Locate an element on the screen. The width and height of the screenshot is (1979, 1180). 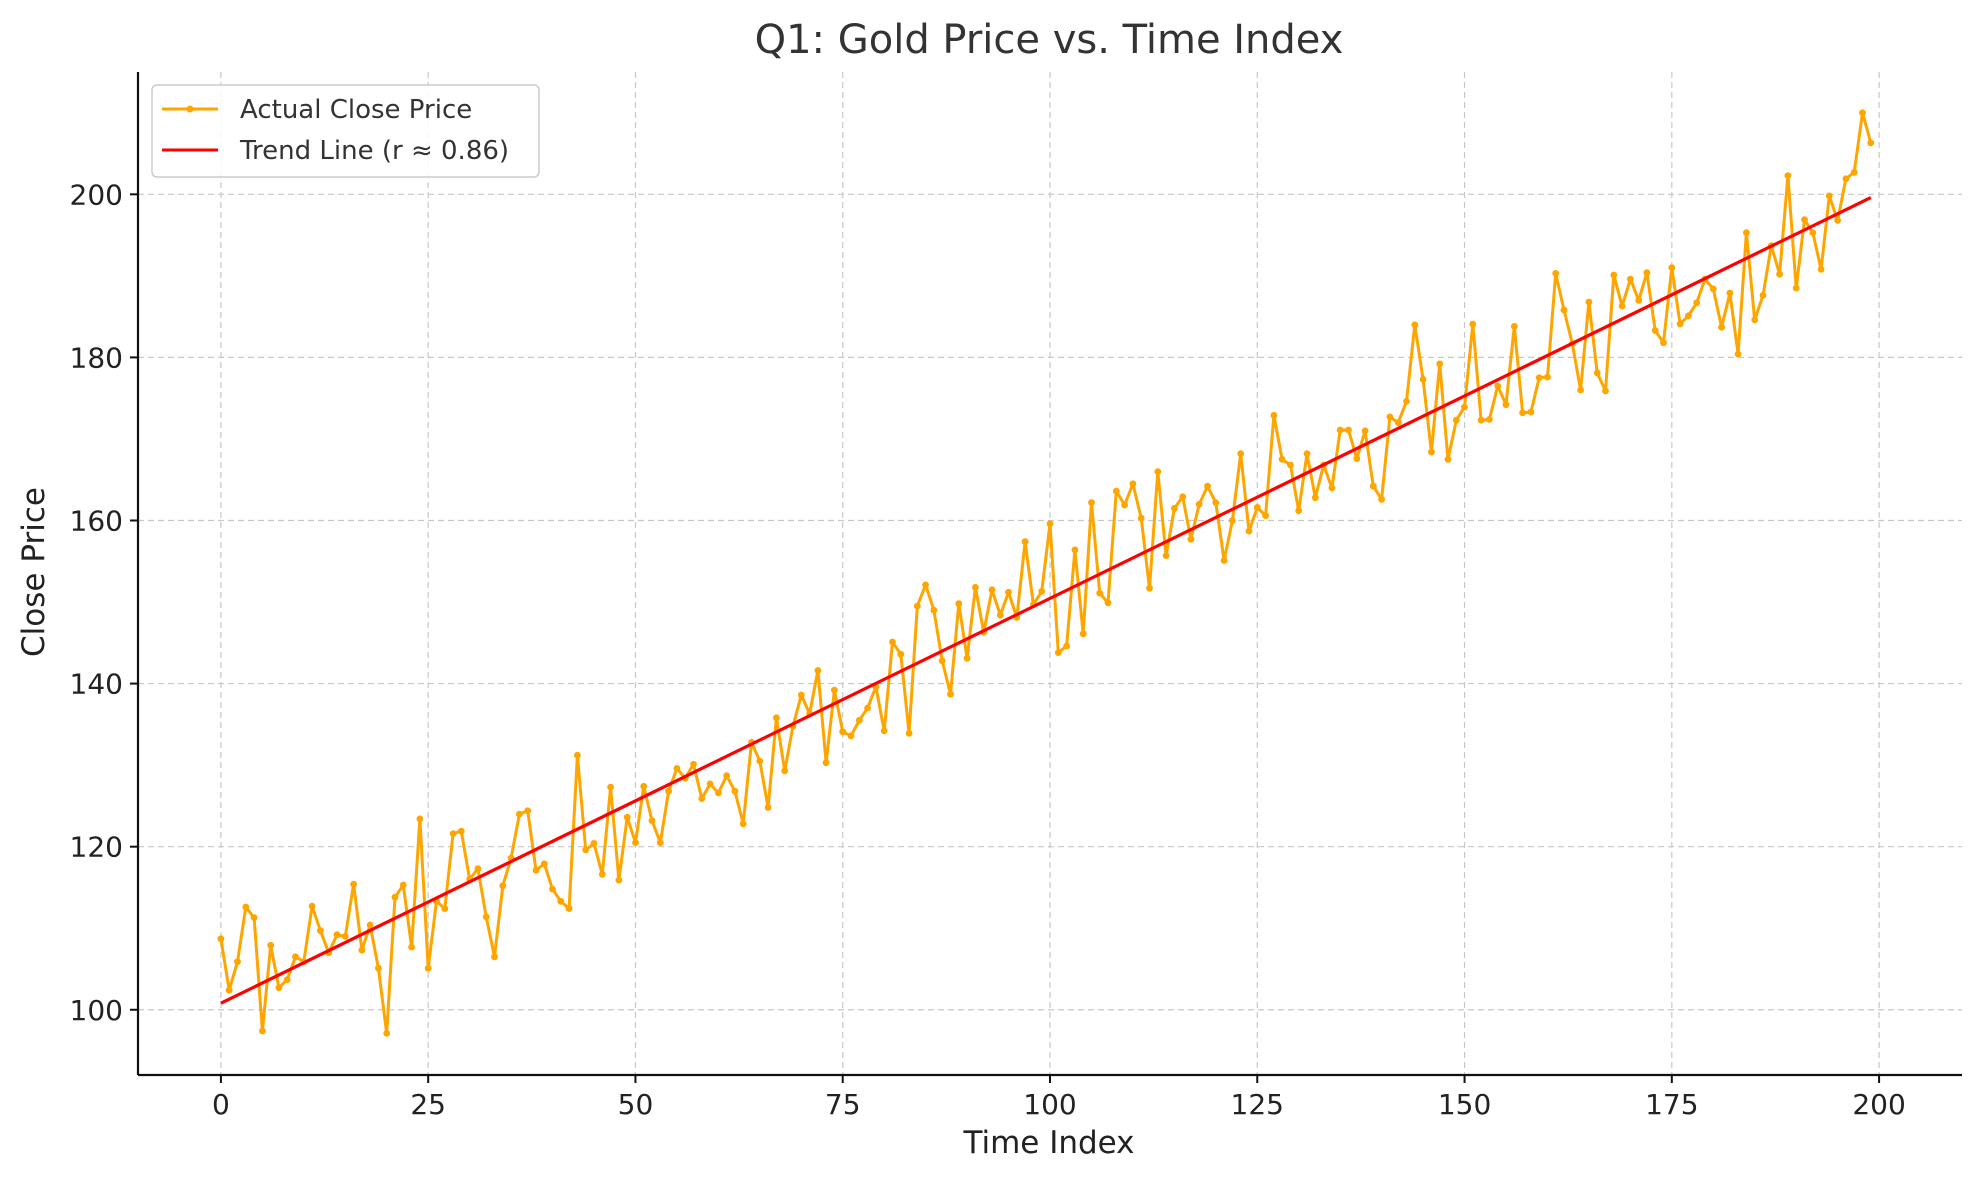
legend-frame is located at coordinates (345, 131).